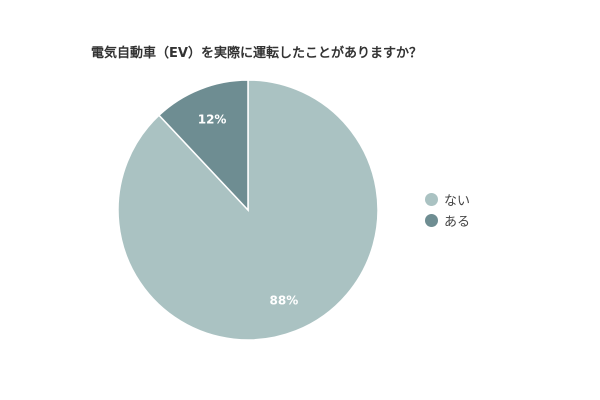  Describe the element at coordinates (256, 53) in the screenshot. I see `chart-title: 電気自動車（EV）を実際に運転したことがありますか？` at that location.